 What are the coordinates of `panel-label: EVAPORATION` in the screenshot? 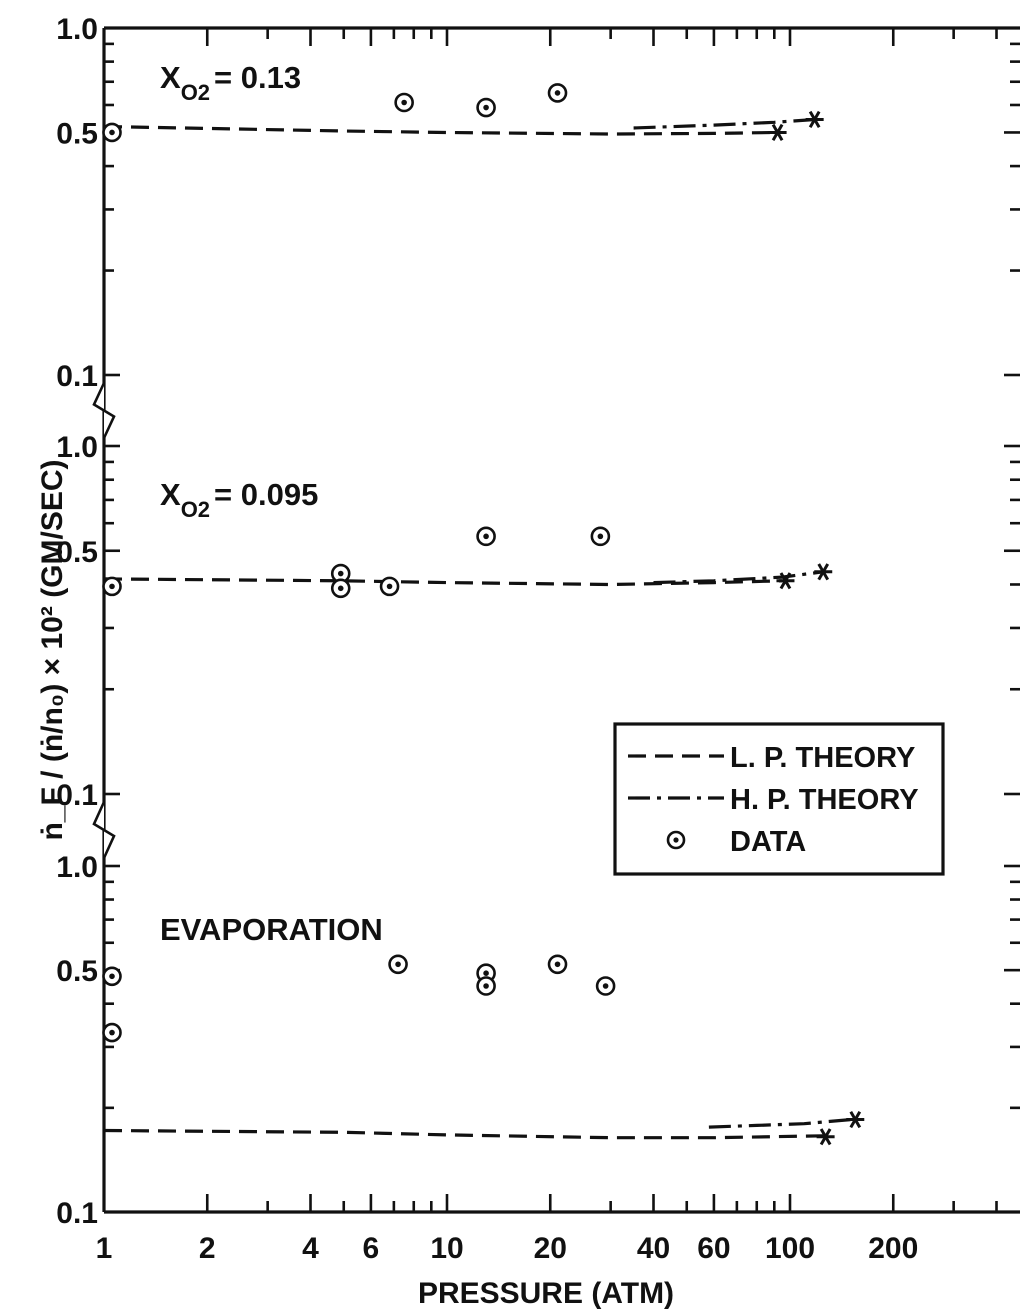 It's located at (271, 929).